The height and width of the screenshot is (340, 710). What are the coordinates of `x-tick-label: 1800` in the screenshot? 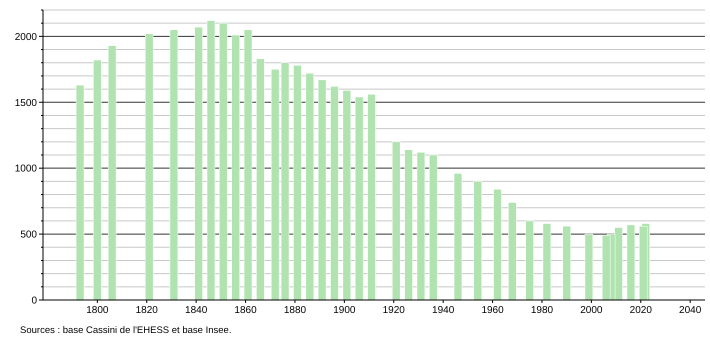 It's located at (97, 310).